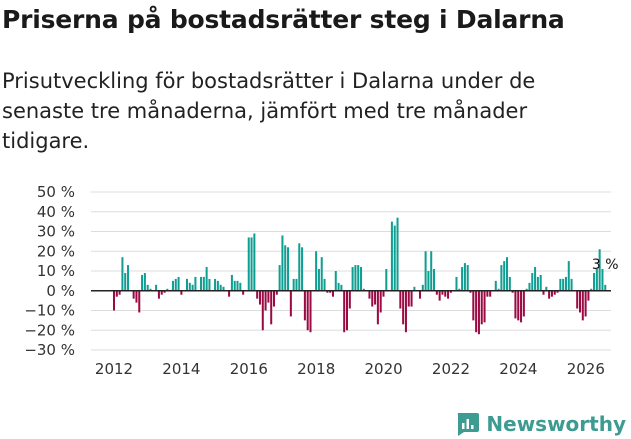  Describe the element at coordinates (469, 424) in the screenshot. I see `newsworthy-logo-icon` at that location.